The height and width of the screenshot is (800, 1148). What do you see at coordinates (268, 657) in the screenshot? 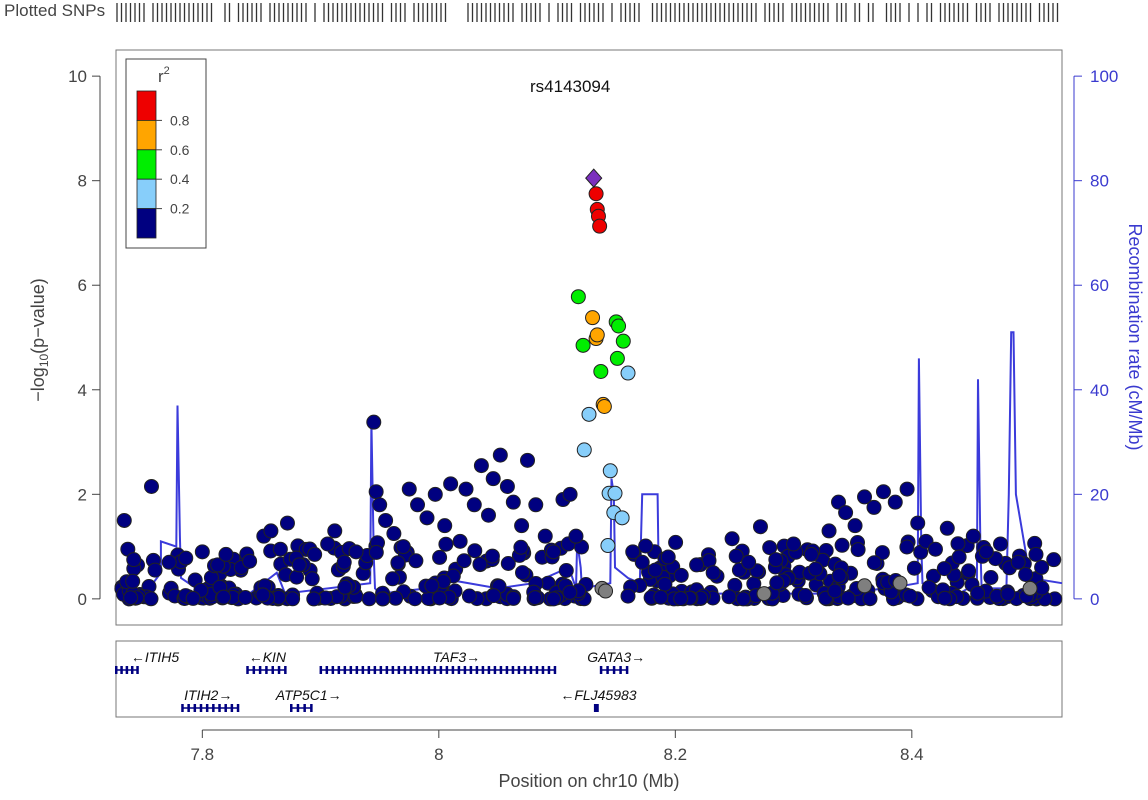
I see `gene-label: ←KIN` at bounding box center [268, 657].